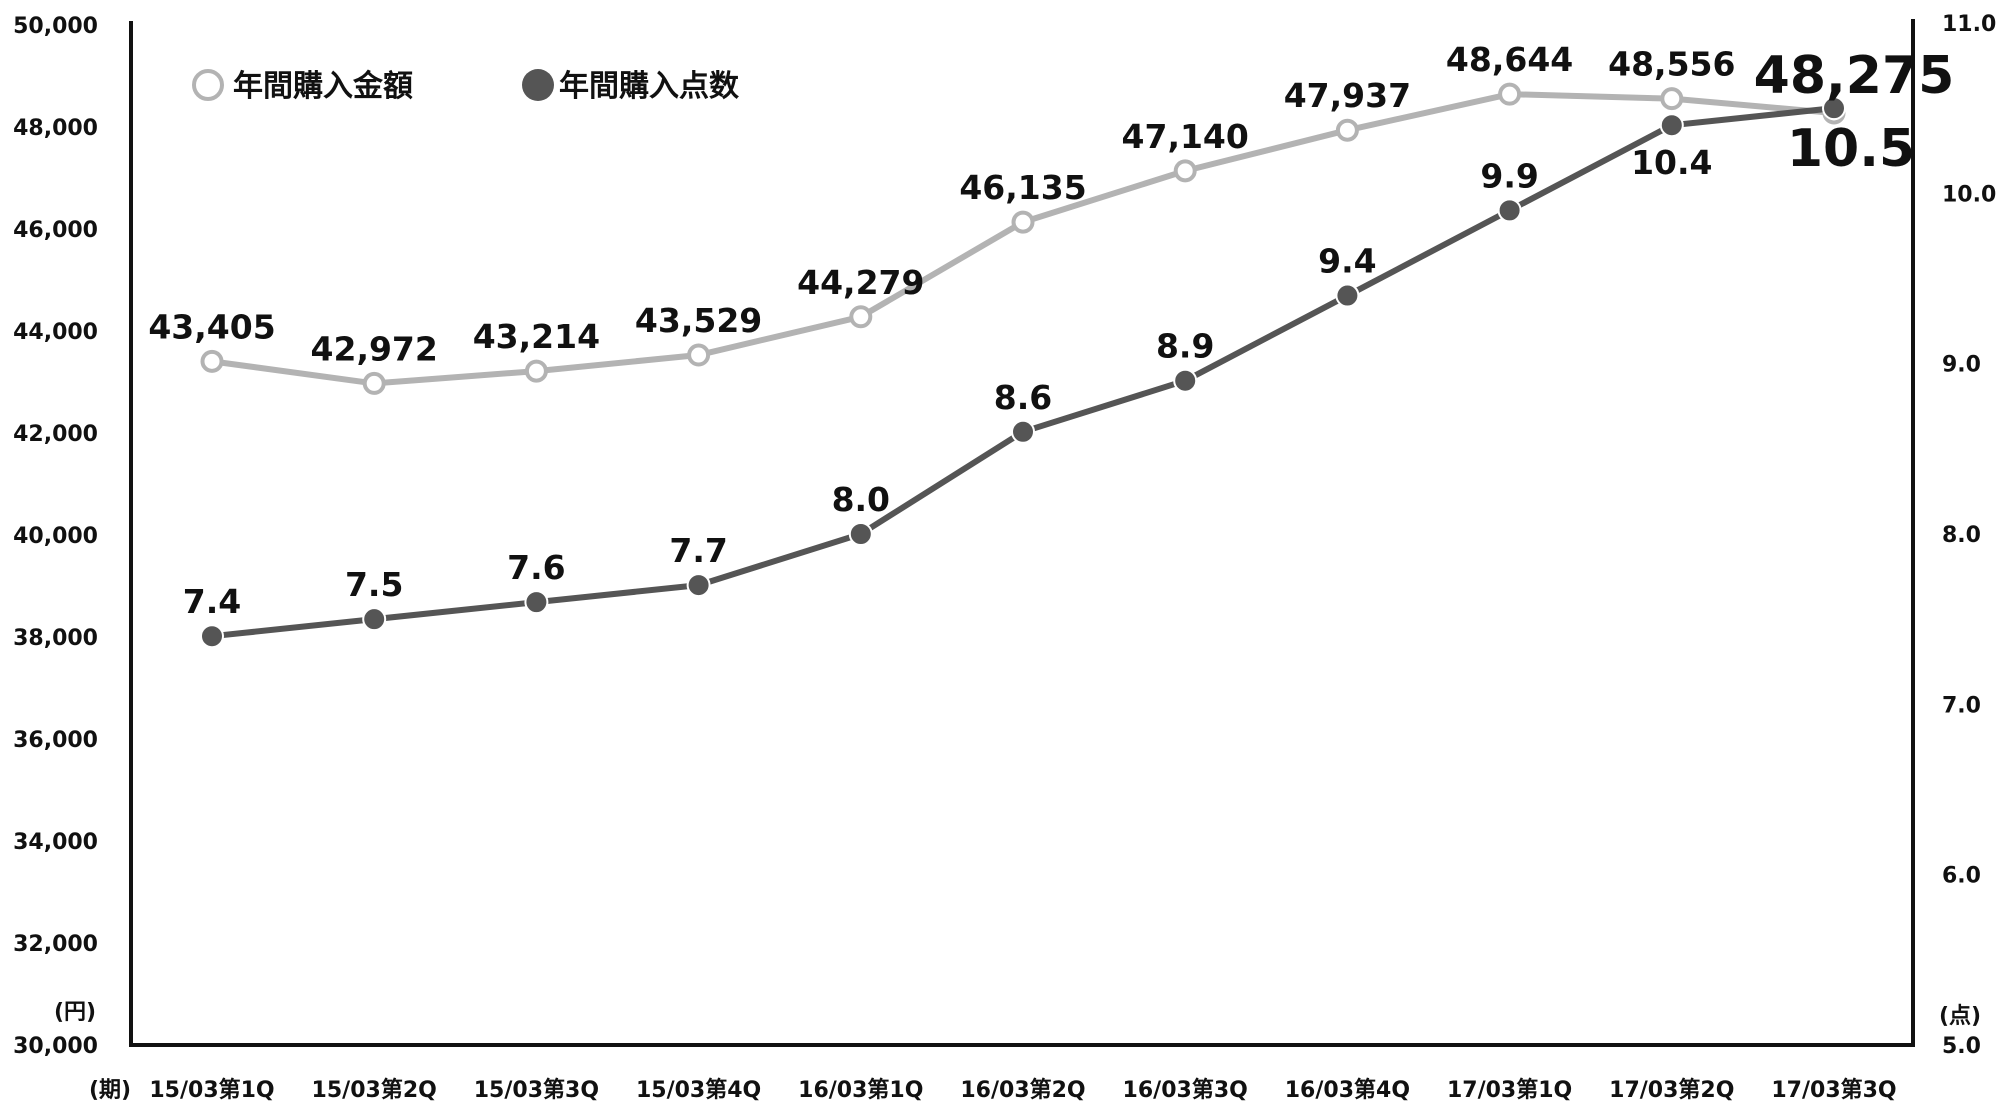  Describe the element at coordinates (211, 326) in the screenshot. I see `amount-data-label: 43,405` at that location.